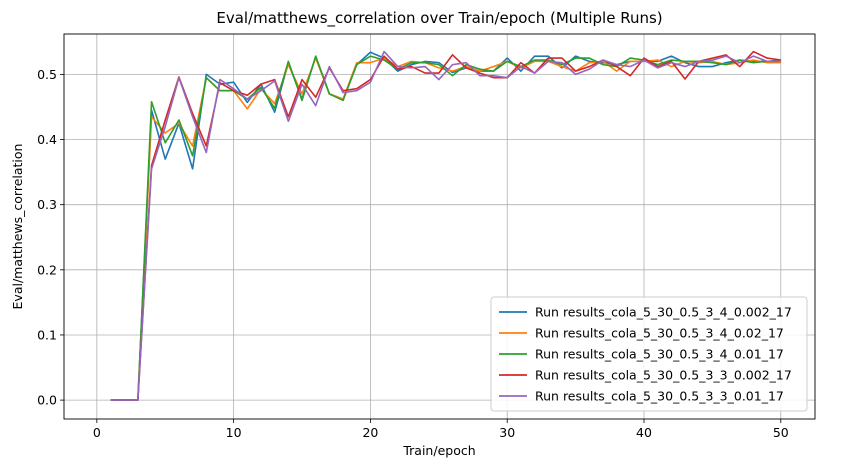 The height and width of the screenshot is (475, 846). Describe the element at coordinates (47, 334) in the screenshot. I see `y-tick-label: 0.1` at that location.